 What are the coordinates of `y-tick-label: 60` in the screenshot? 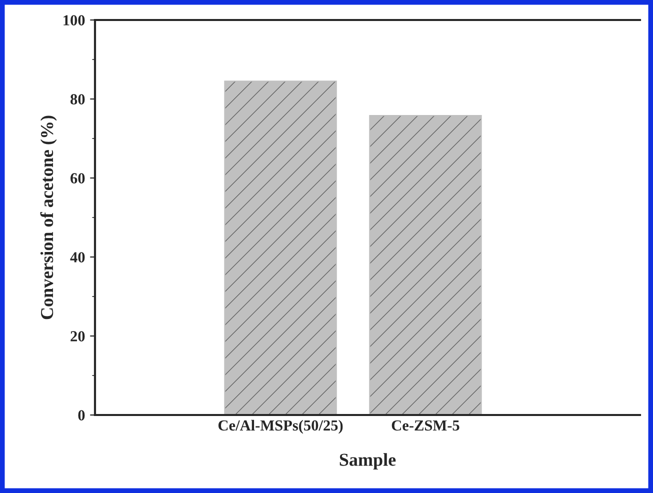 It's located at (77, 178).